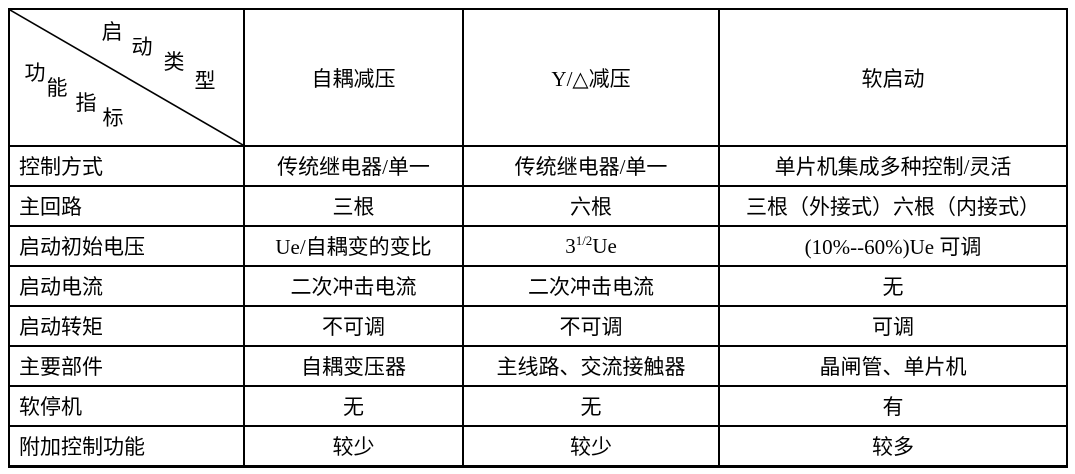 This screenshot has height=474, width=1075. Describe the element at coordinates (893, 326) in the screenshot. I see `table-cell: 可调` at that location.